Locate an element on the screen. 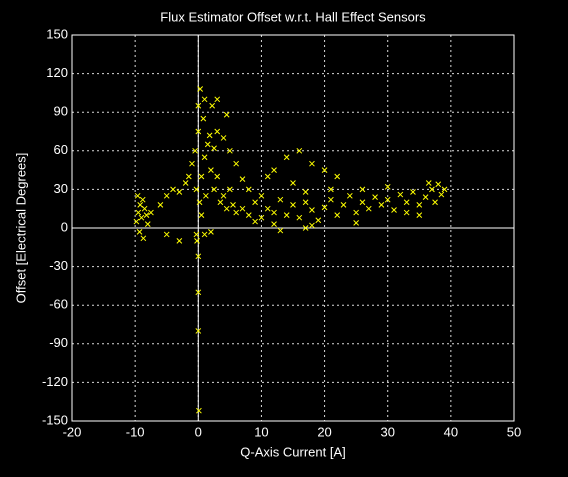 The height and width of the screenshot is (477, 568). y-tick-label: -150 is located at coordinates (55, 419).